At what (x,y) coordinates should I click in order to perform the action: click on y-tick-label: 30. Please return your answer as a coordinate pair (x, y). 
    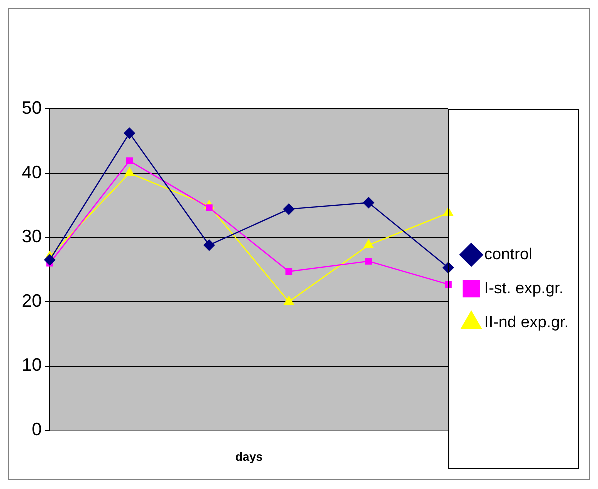
    Looking at the image, I should click on (32, 236).